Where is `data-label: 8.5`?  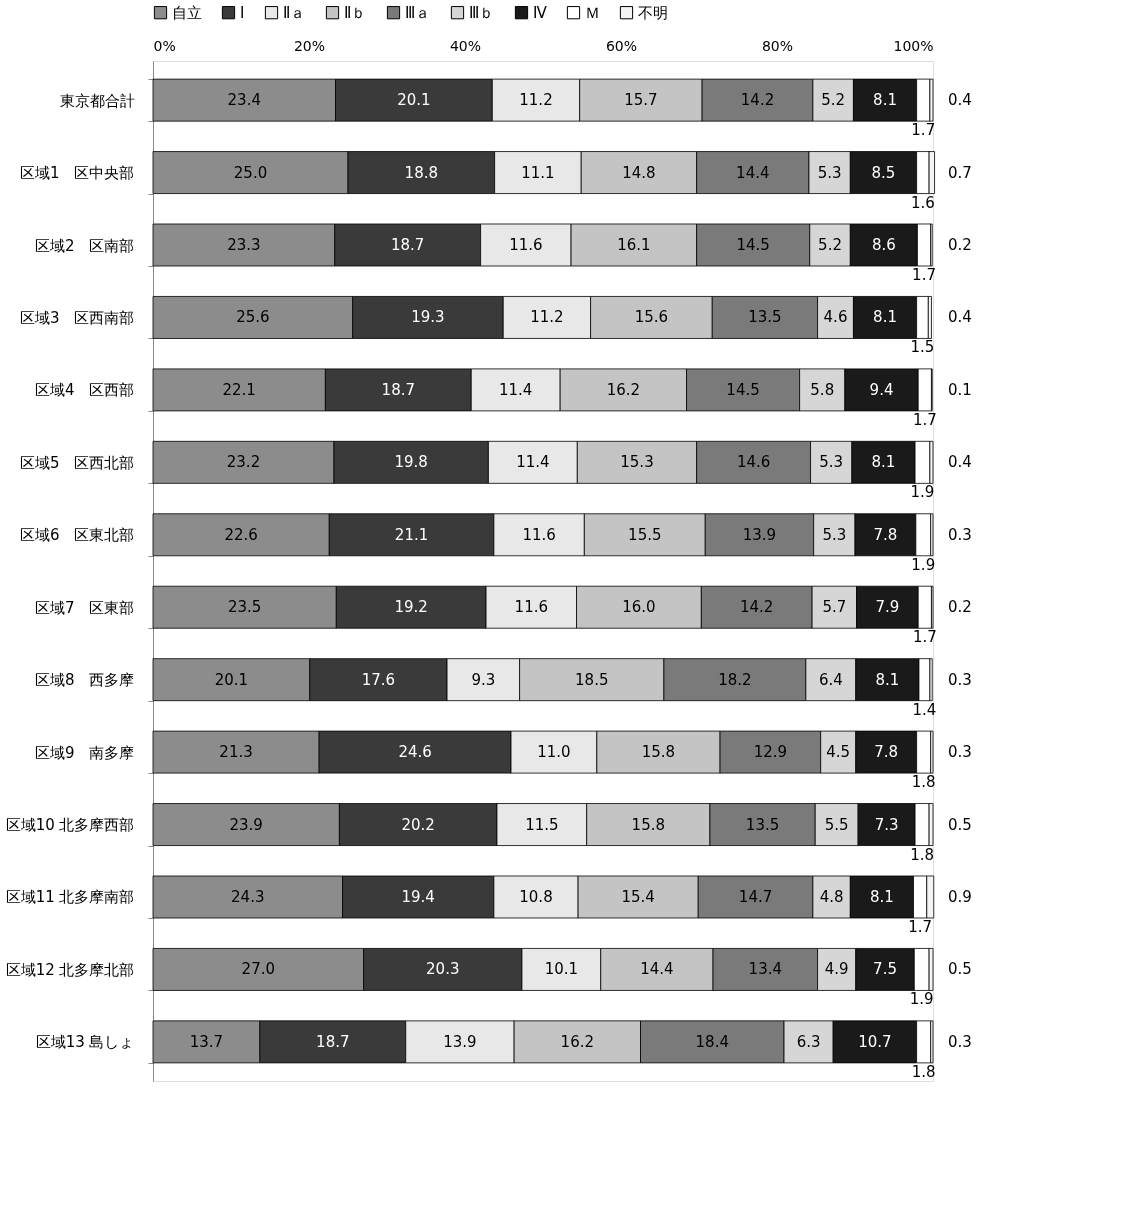
data-label: 8.5 is located at coordinates (883, 172).